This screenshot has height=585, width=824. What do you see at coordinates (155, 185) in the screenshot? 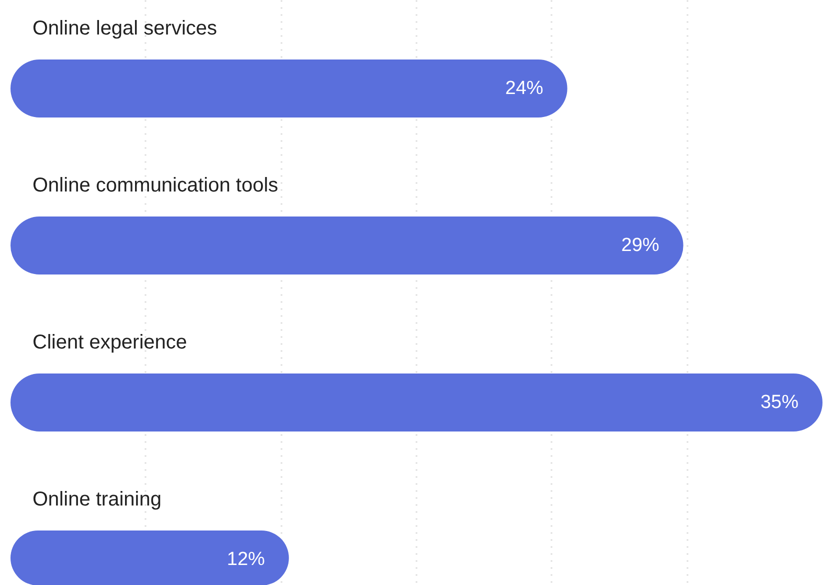
I see `y-tick-label: Online communication tools` at bounding box center [155, 185].